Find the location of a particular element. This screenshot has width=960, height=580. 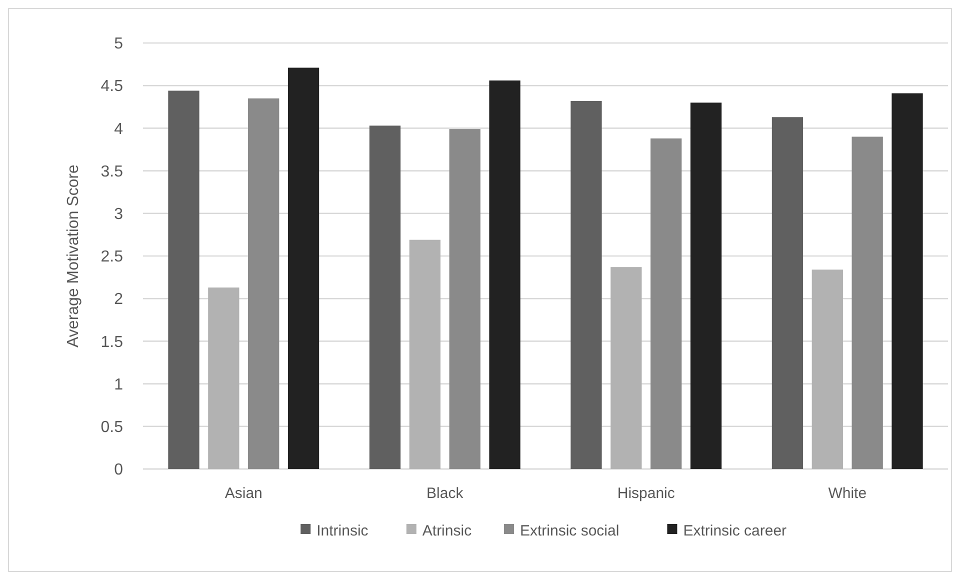

y-tick-label: 0.5 is located at coordinates (112, 427).